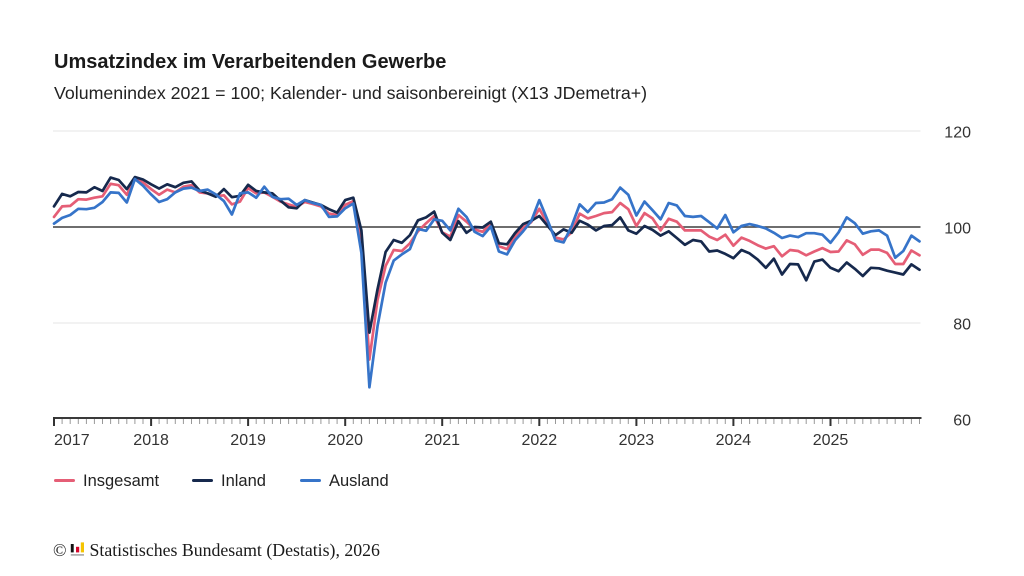 This screenshot has width=1024, height=576. I want to click on svg-text: Insgesamt, so click(121, 481).